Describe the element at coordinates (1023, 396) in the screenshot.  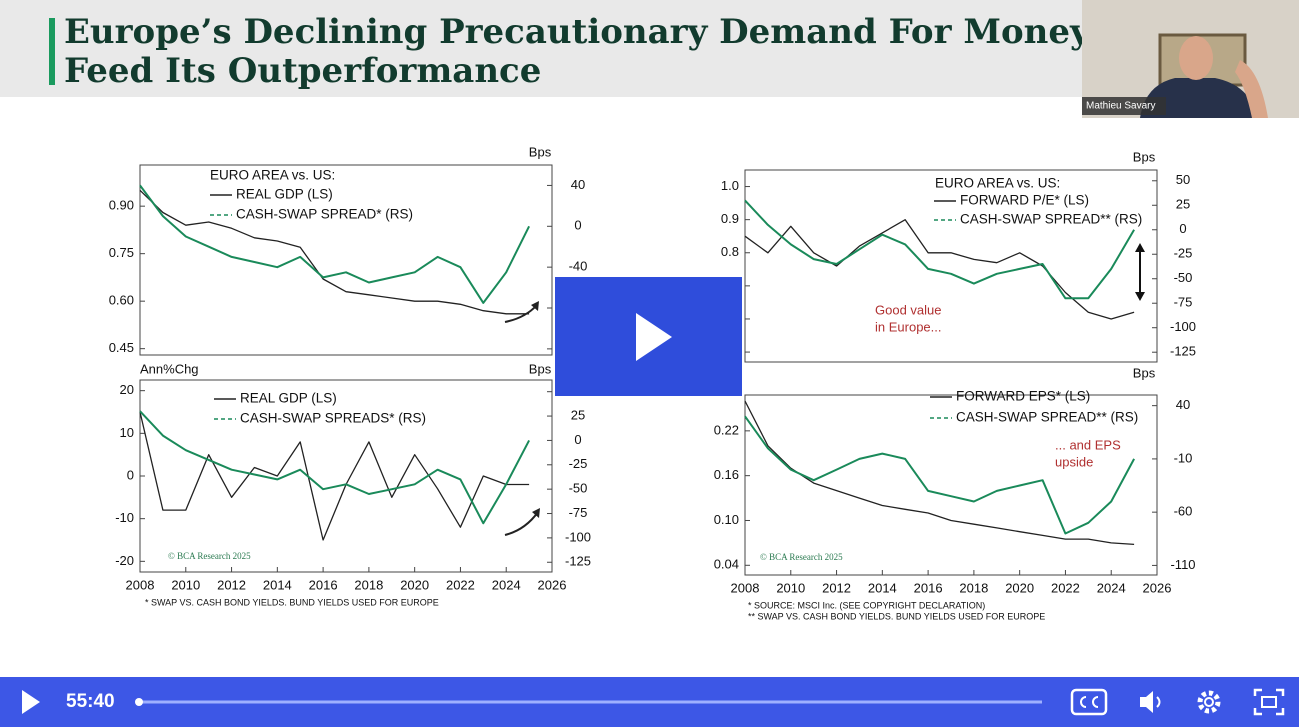
I see `legend-label: FORWARD EPS* (LS)` at that location.